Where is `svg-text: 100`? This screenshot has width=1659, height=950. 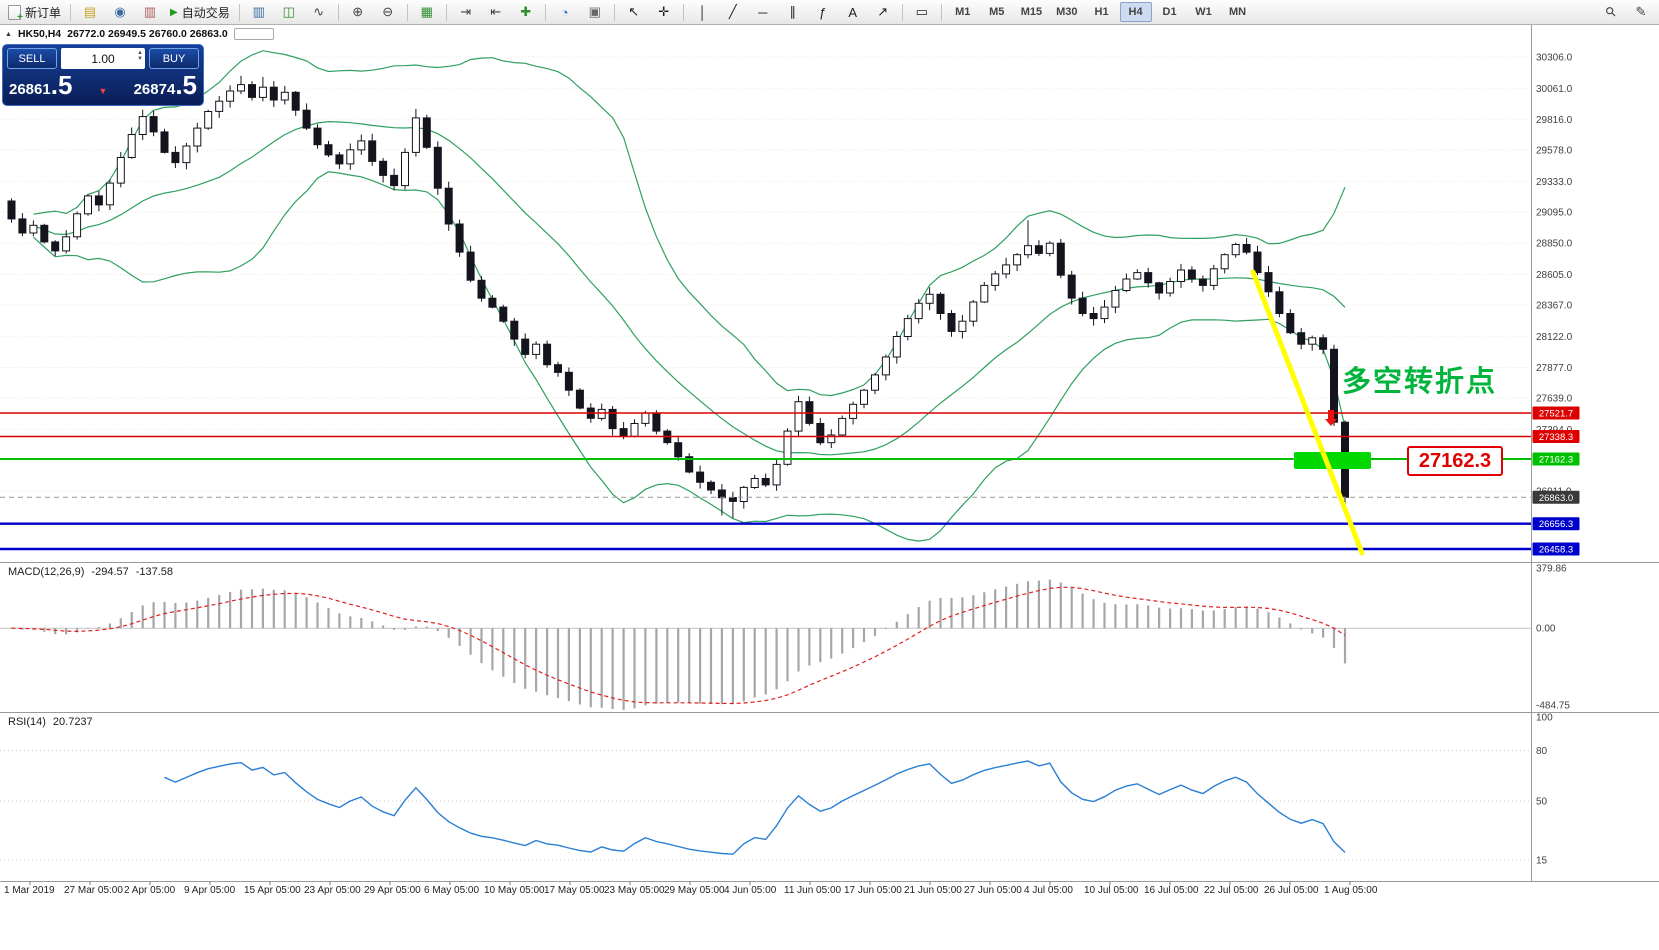 svg-text: 100 is located at coordinates (1544, 718).